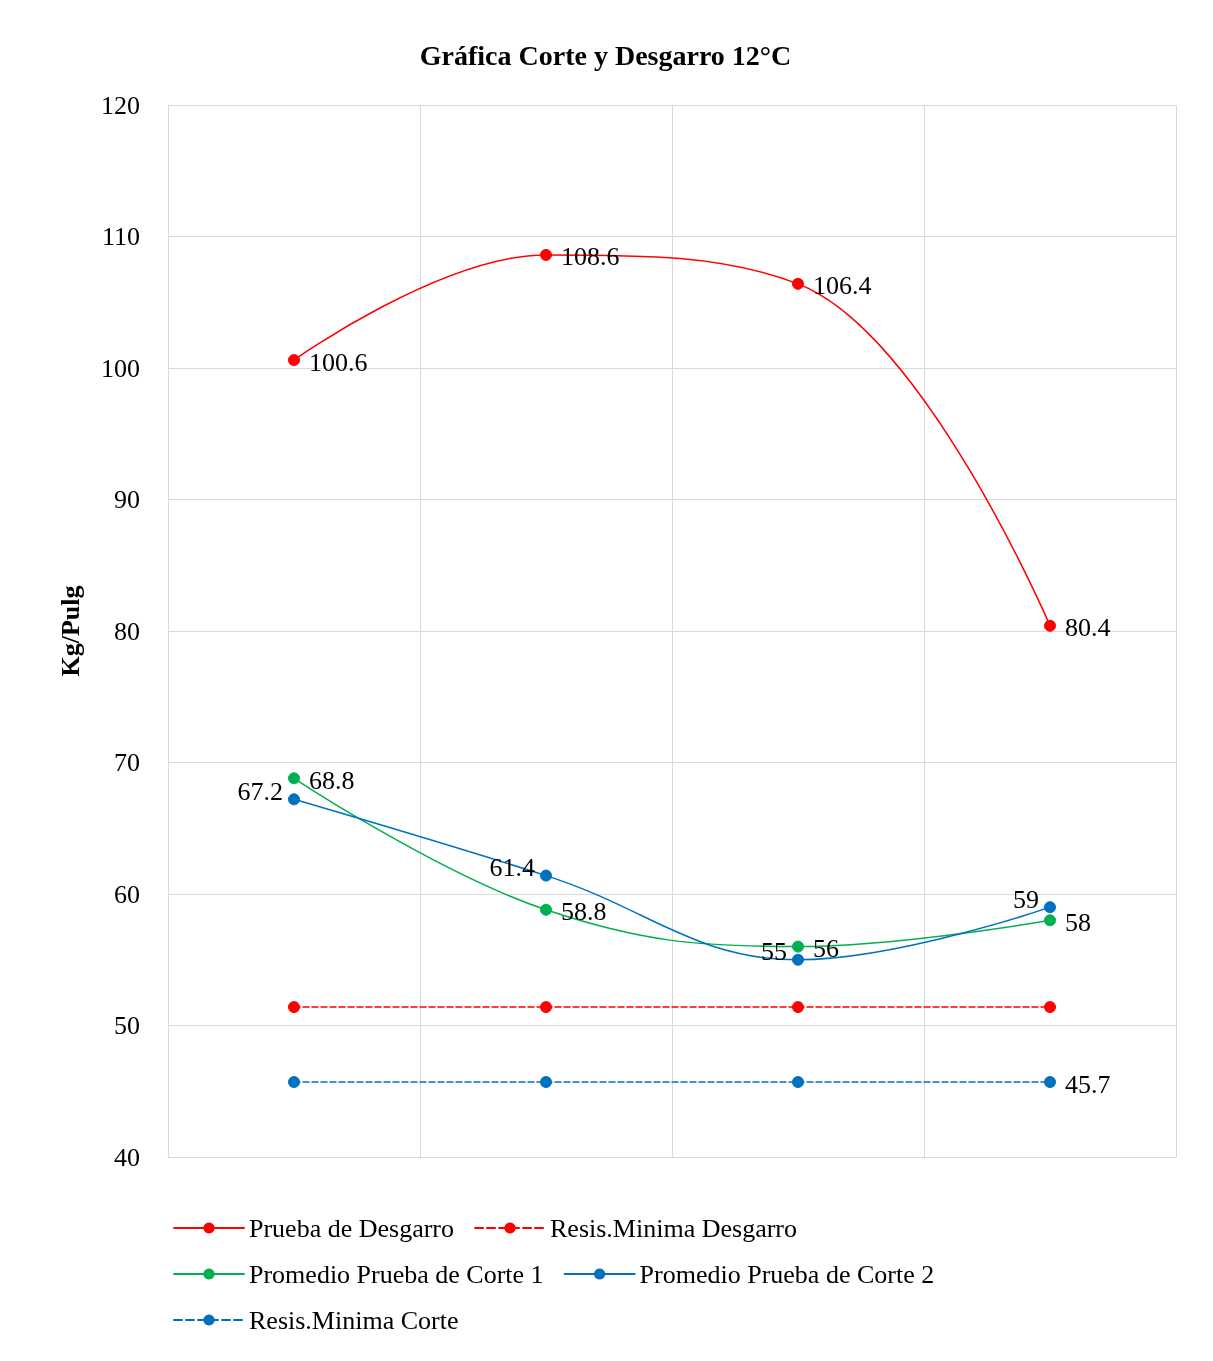 This screenshot has height=1361, width=1213. Describe the element at coordinates (127, 1157) in the screenshot. I see `y-tick-label: 40` at that location.